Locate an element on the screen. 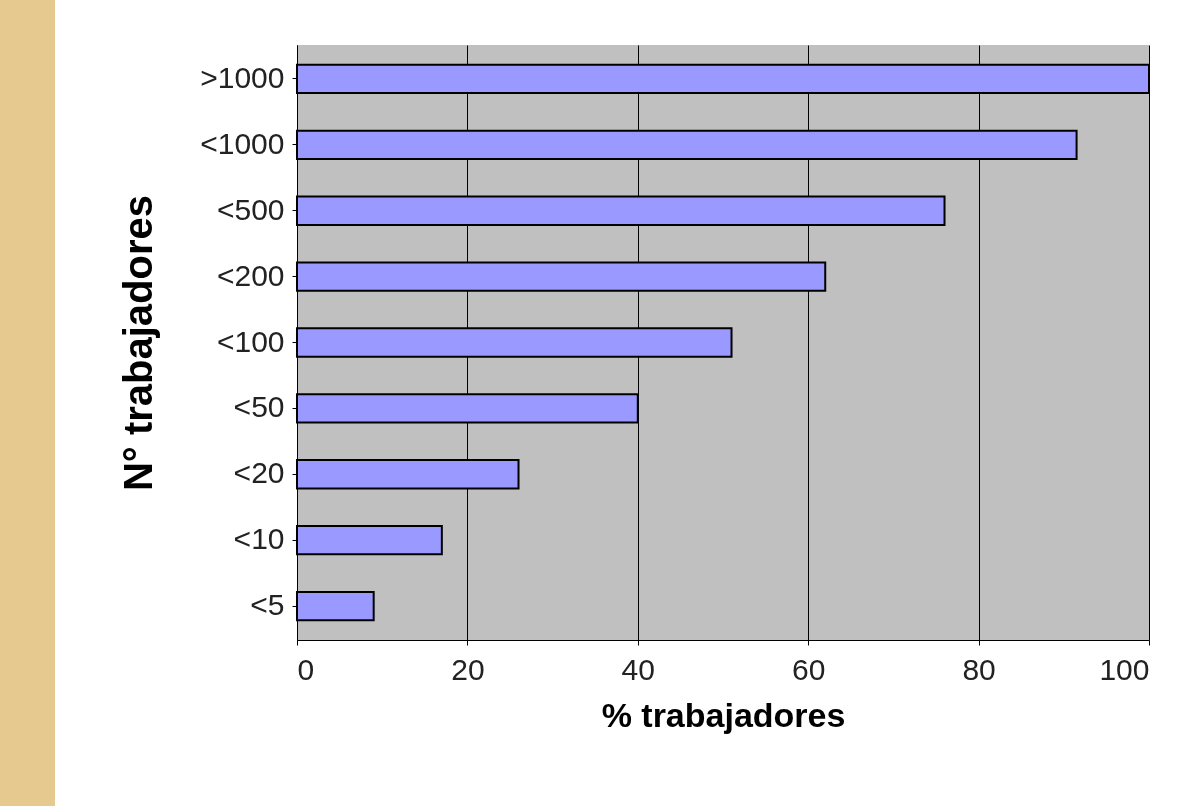 The height and width of the screenshot is (806, 1191). y-axis-title: N° trabajadores is located at coordinates (138, 343).